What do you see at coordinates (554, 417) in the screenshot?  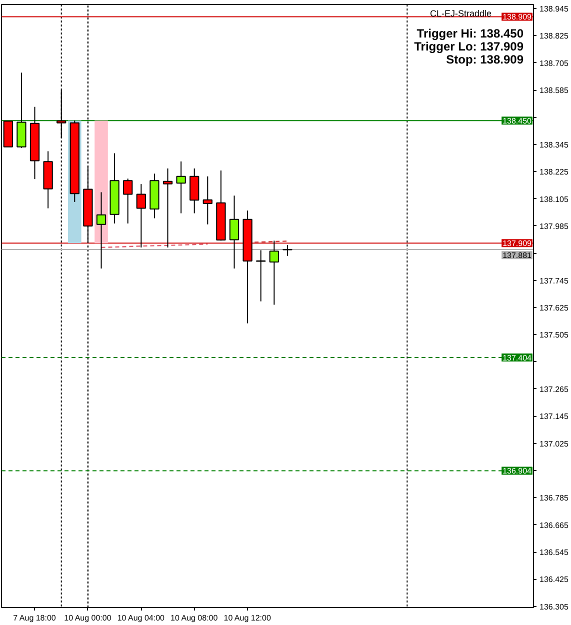 I see `y-tick-label: 137.145` at bounding box center [554, 417].